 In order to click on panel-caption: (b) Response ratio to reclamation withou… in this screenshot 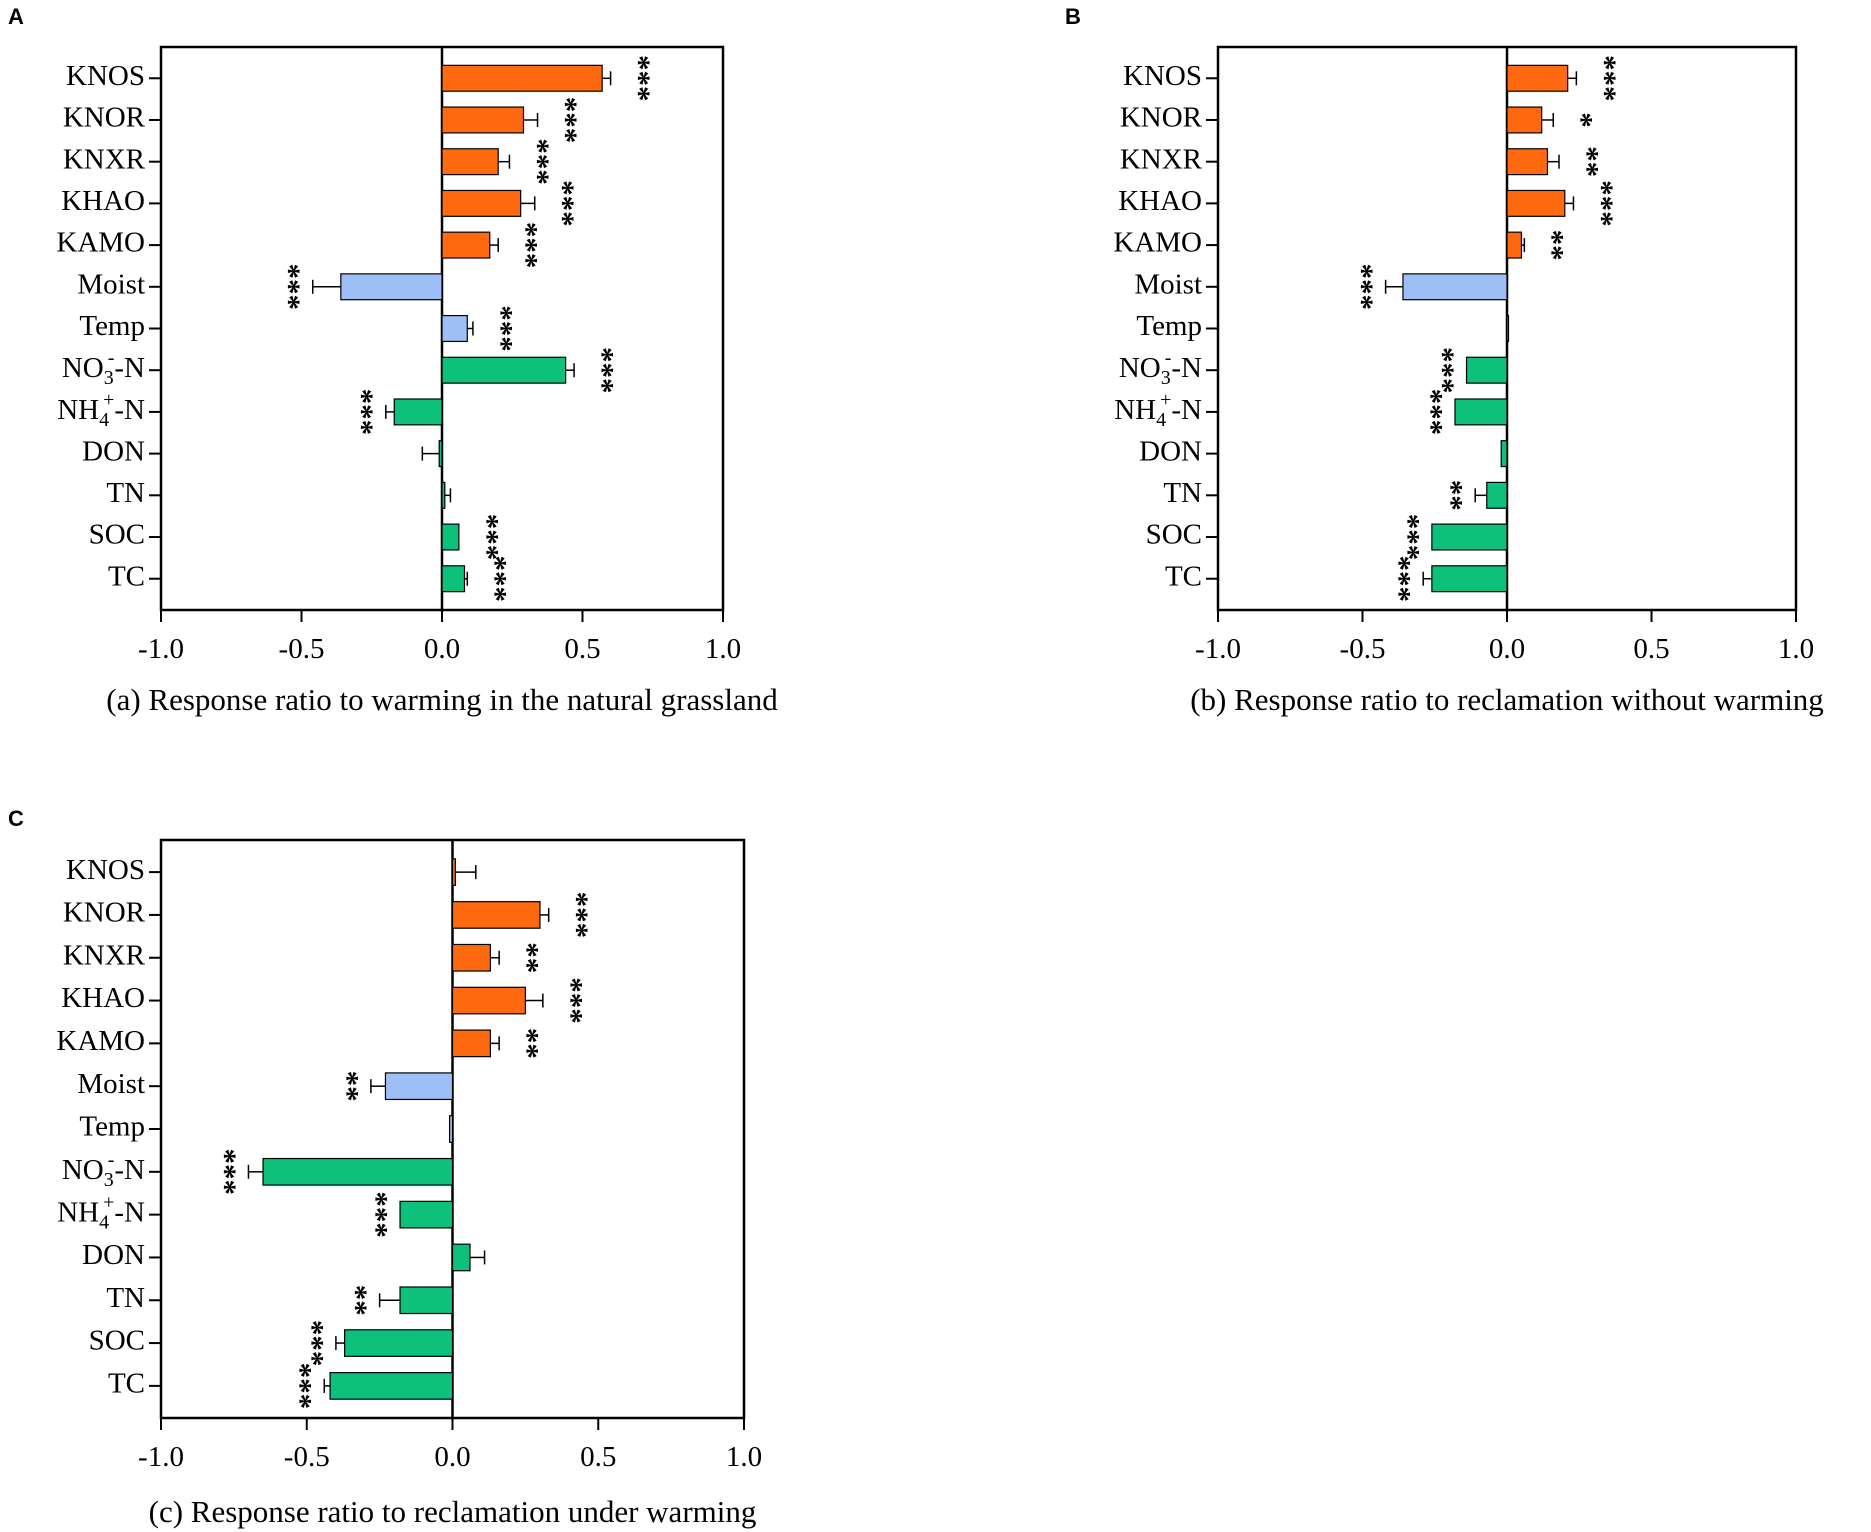, I will do `click(1507, 699)`.